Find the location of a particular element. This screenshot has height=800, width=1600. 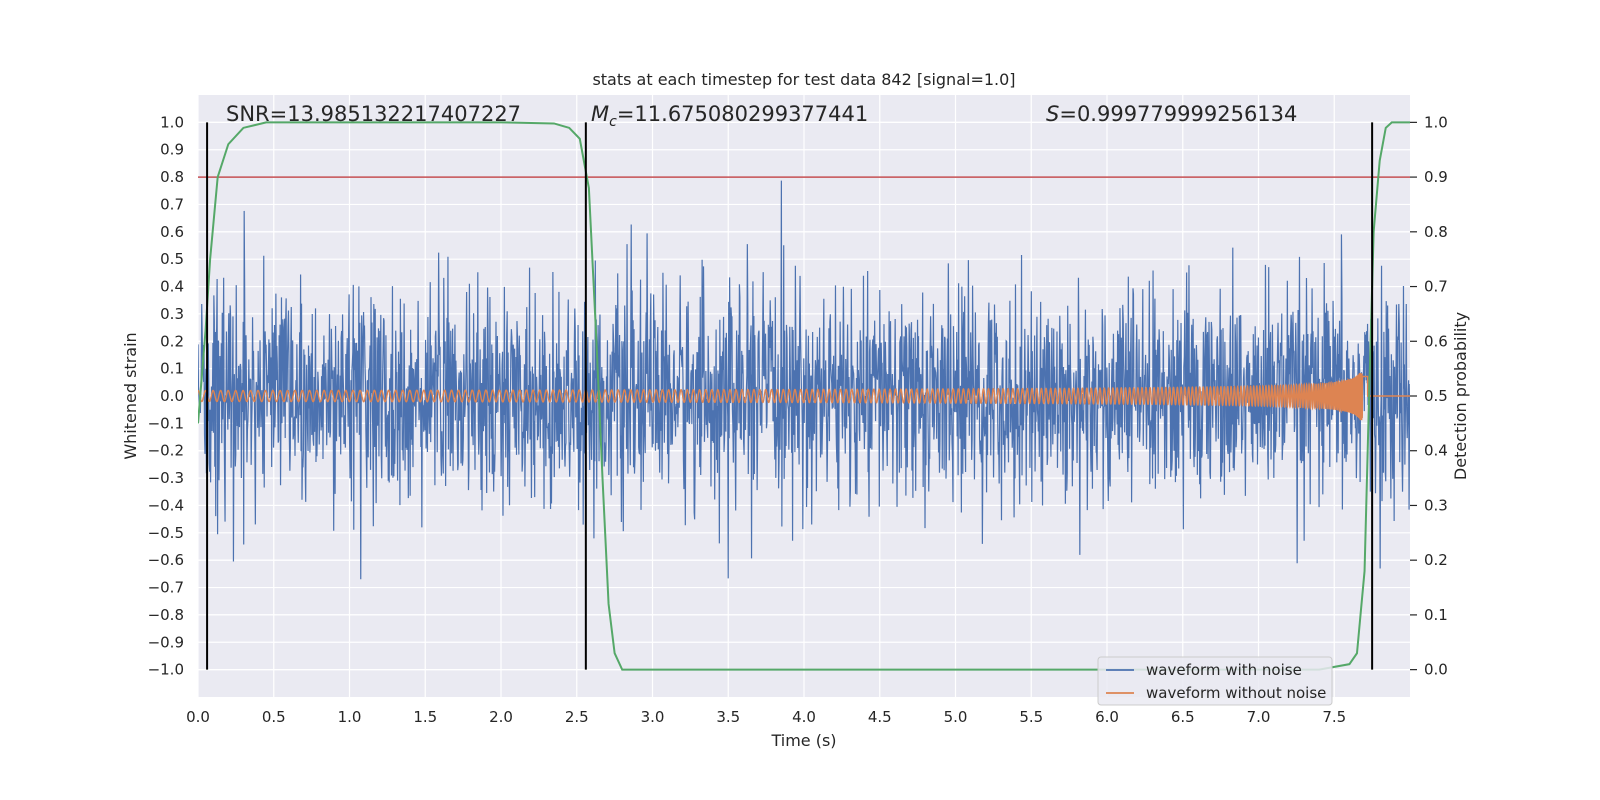

y-tick-label: 0.1 is located at coordinates (172, 369).